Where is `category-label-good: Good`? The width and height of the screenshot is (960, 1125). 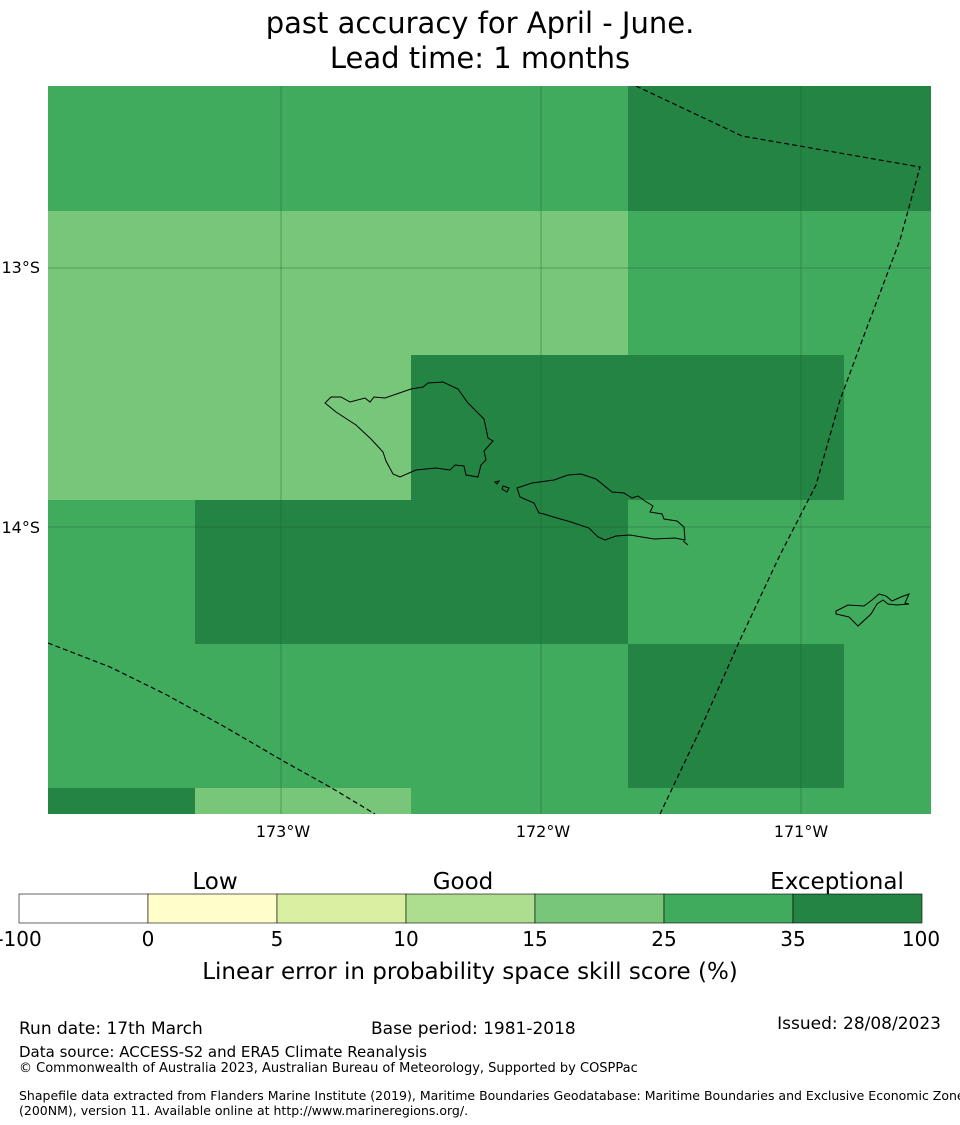 category-label-good: Good is located at coordinates (463, 882).